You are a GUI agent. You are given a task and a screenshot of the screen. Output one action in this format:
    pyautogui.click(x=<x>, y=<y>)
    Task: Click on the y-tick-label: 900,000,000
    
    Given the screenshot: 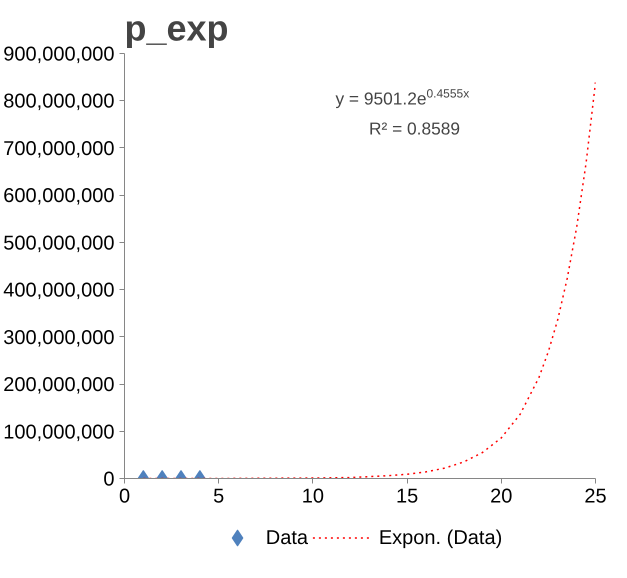 What is the action you would take?
    pyautogui.click(x=59, y=55)
    